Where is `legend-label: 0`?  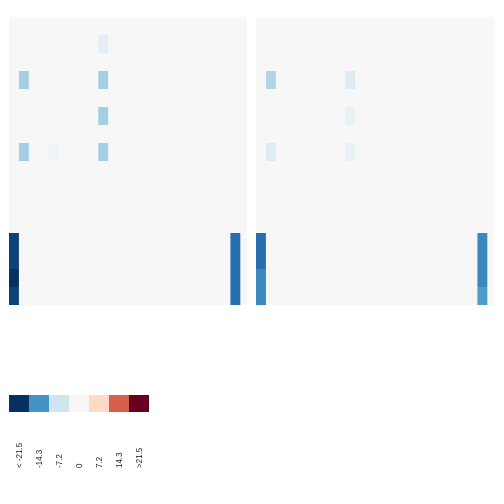 legend-label: 0 is located at coordinates (79, 465).